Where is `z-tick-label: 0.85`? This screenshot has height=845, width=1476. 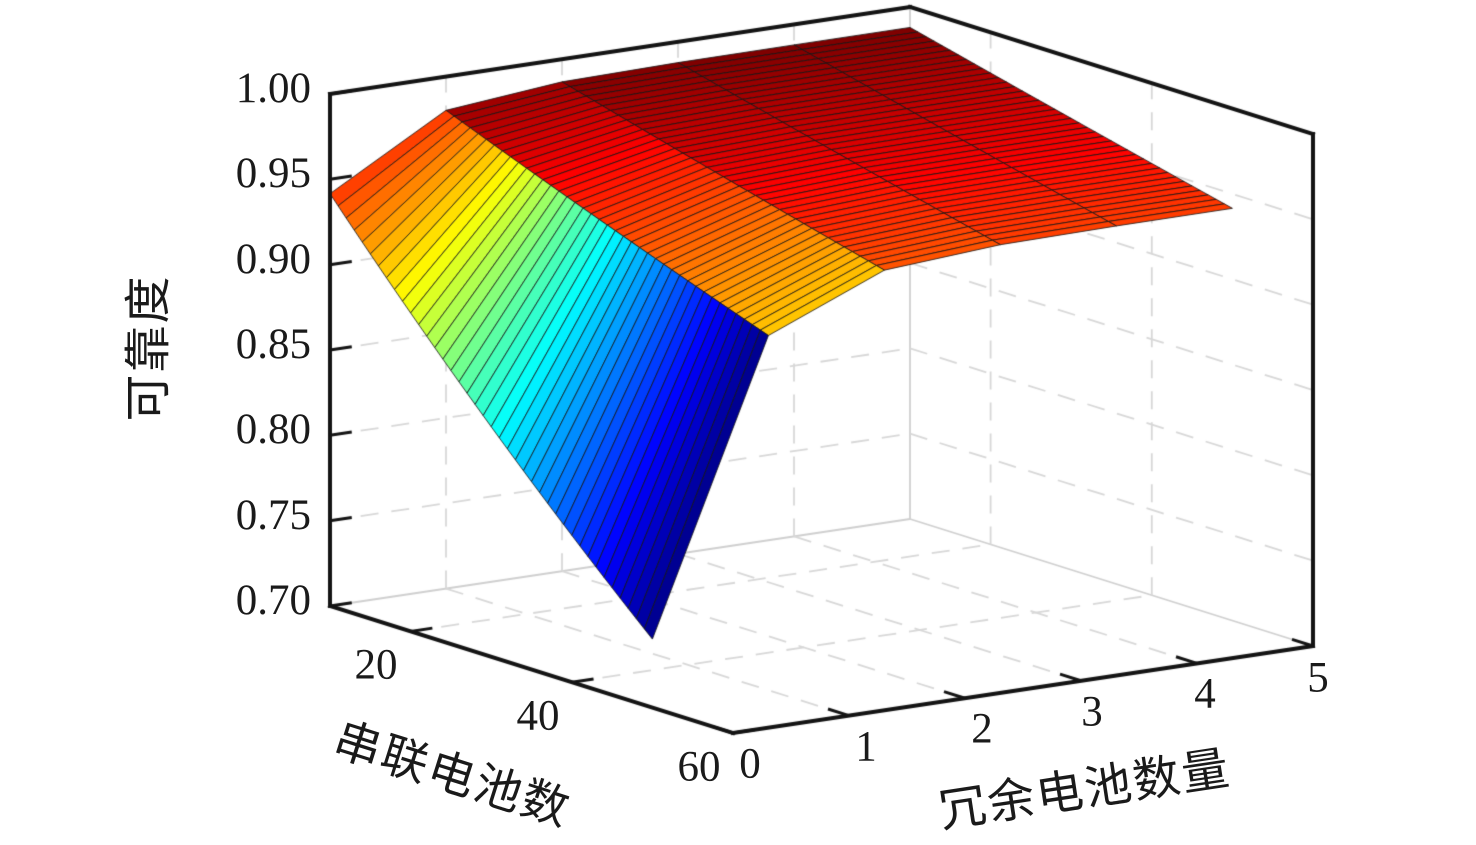 z-tick-label: 0.85 is located at coordinates (273, 344).